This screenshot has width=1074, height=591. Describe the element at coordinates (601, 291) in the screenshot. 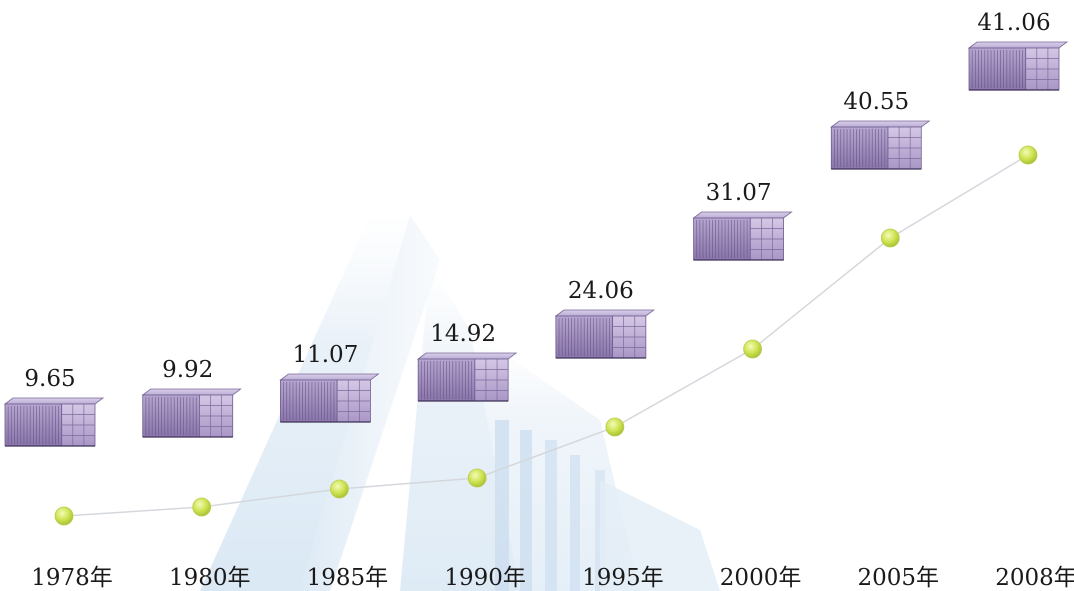

I see `data-label: 24.06` at that location.